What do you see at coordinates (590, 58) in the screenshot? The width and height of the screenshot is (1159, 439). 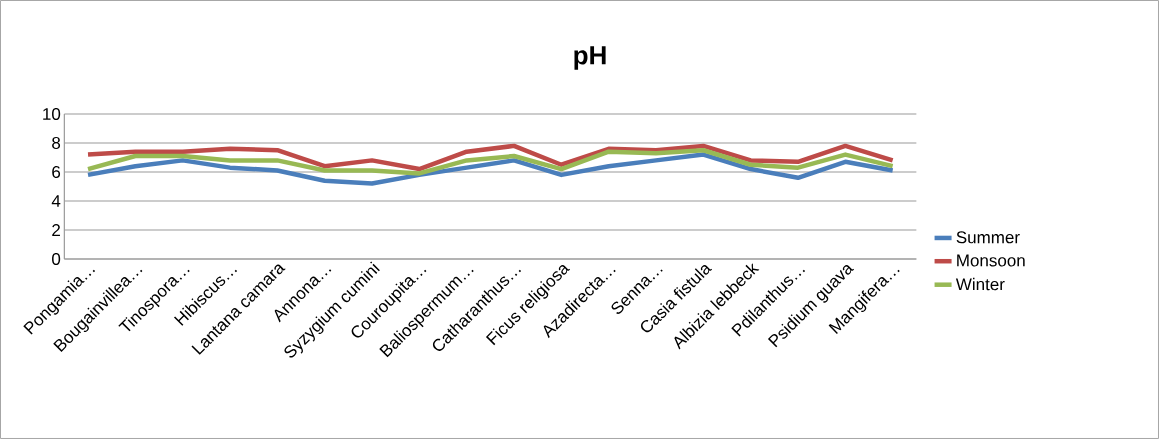 I see `chart-title: pH` at bounding box center [590, 58].